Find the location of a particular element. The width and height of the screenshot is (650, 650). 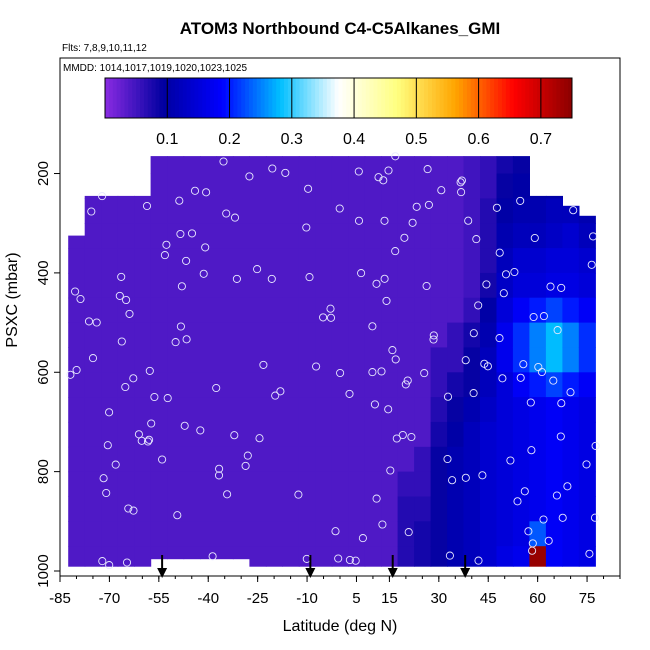

x-tick-label: -85 is located at coordinates (60, 598).